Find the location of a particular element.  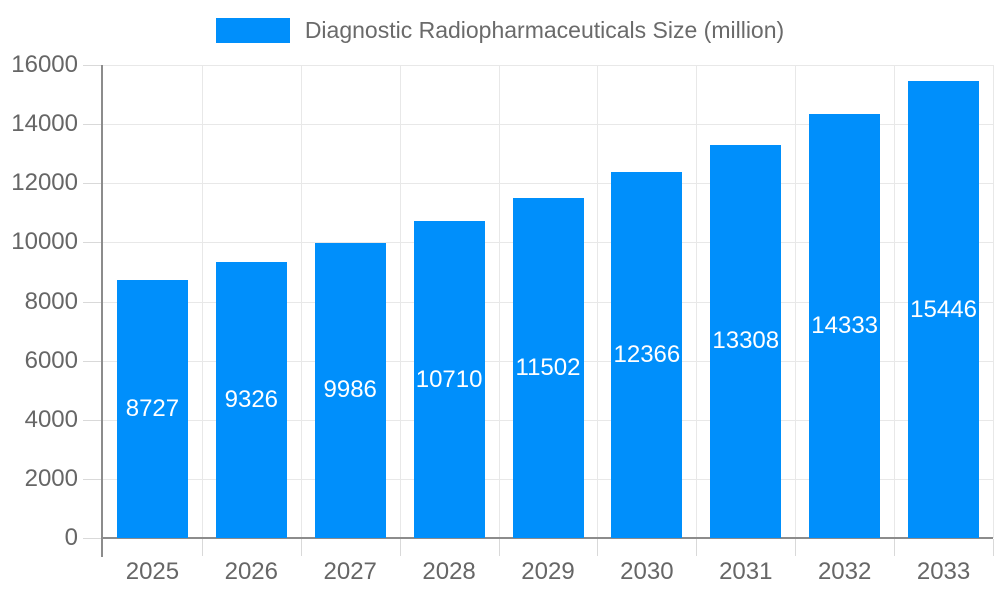

bar-value-label: 9986 is located at coordinates (350, 390).